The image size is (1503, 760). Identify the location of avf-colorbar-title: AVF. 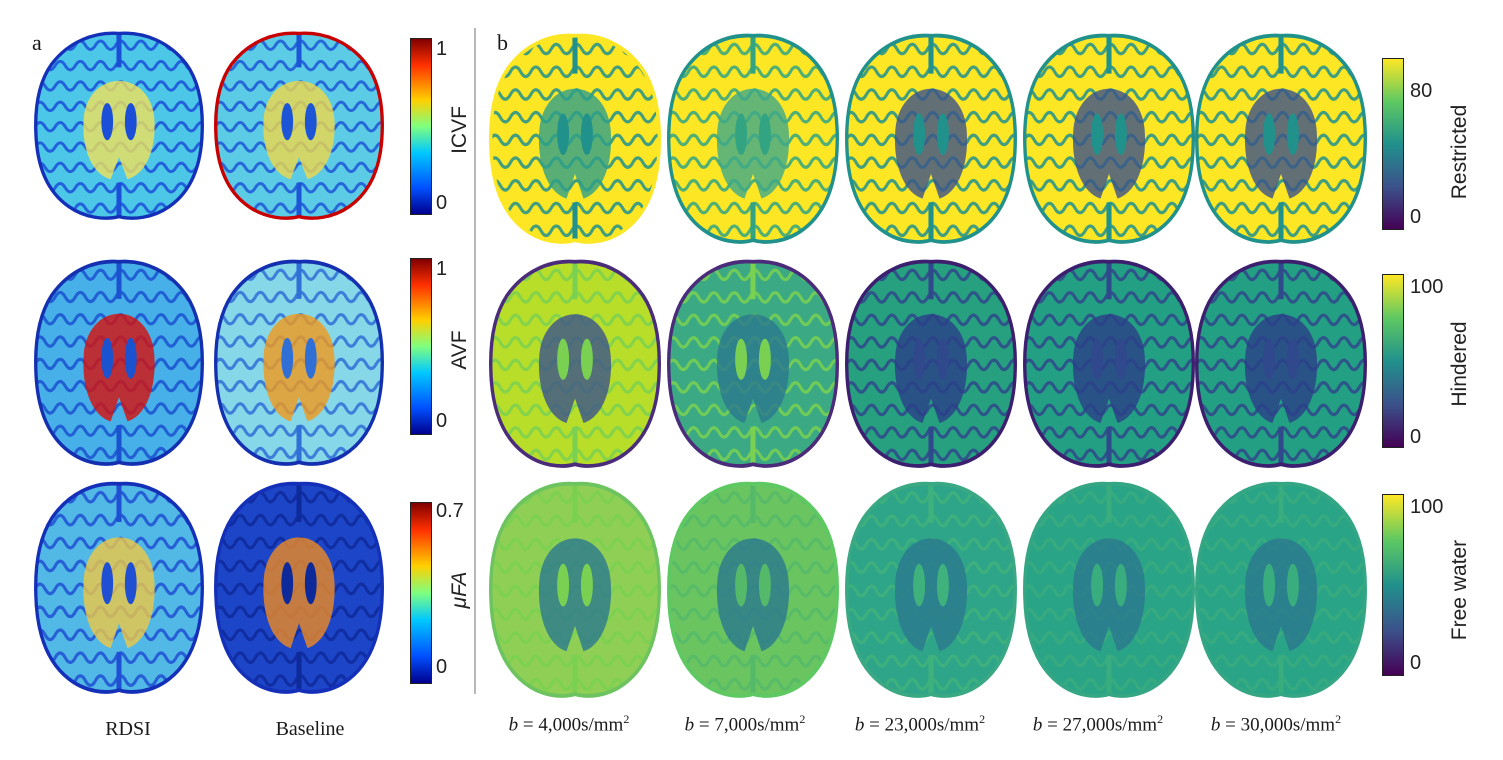
(459, 350).